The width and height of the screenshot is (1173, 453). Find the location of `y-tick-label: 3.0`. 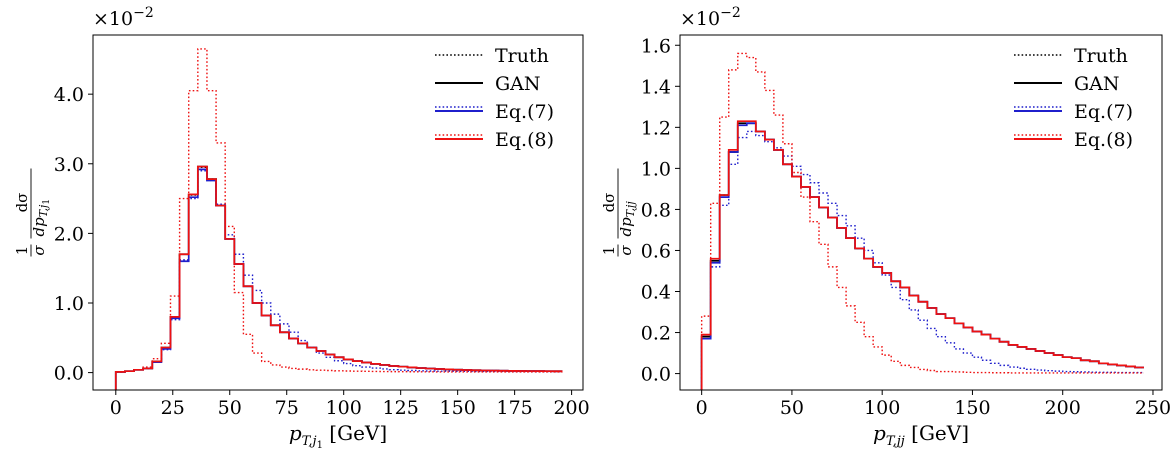

y-tick-label: 3.0 is located at coordinates (69, 165).